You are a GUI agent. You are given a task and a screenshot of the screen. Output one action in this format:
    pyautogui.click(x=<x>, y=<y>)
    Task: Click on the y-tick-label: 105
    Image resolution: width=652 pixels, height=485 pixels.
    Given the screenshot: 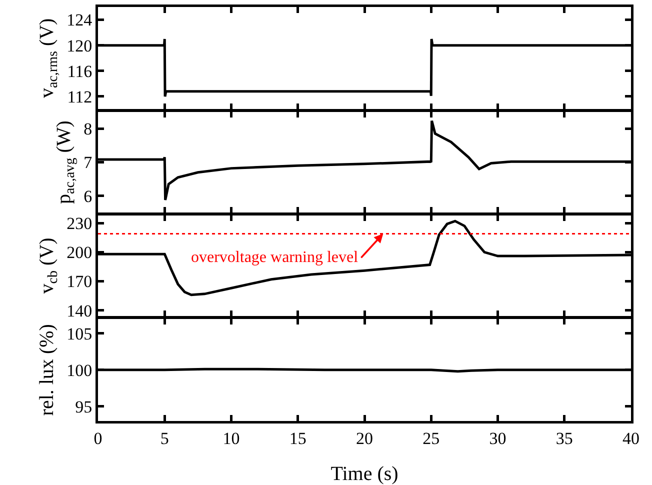 What is the action you would take?
    pyautogui.click(x=79, y=334)
    